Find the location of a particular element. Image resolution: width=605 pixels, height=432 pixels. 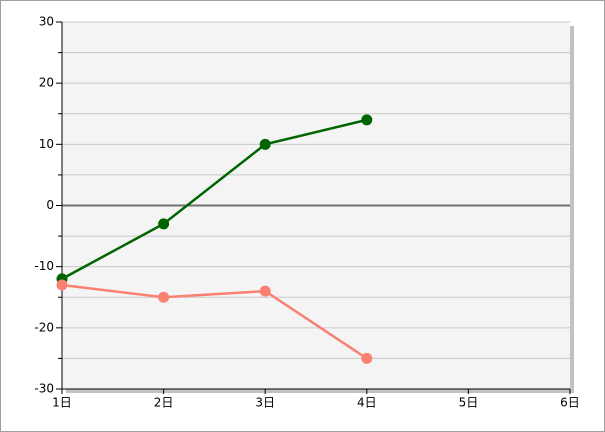

x-tick-label: 2日 is located at coordinates (164, 403).